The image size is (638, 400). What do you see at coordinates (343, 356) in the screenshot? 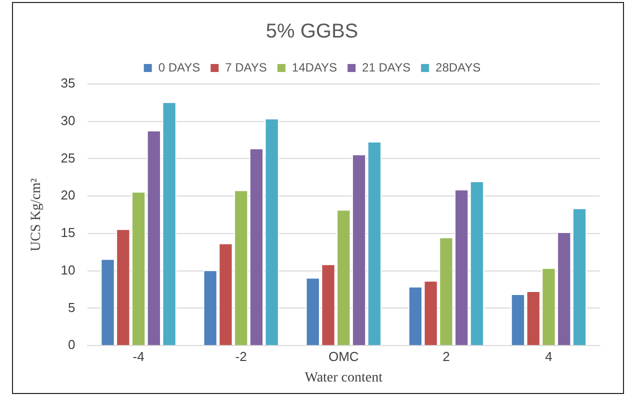
I see `x-tick-label: OMC` at bounding box center [343, 356].